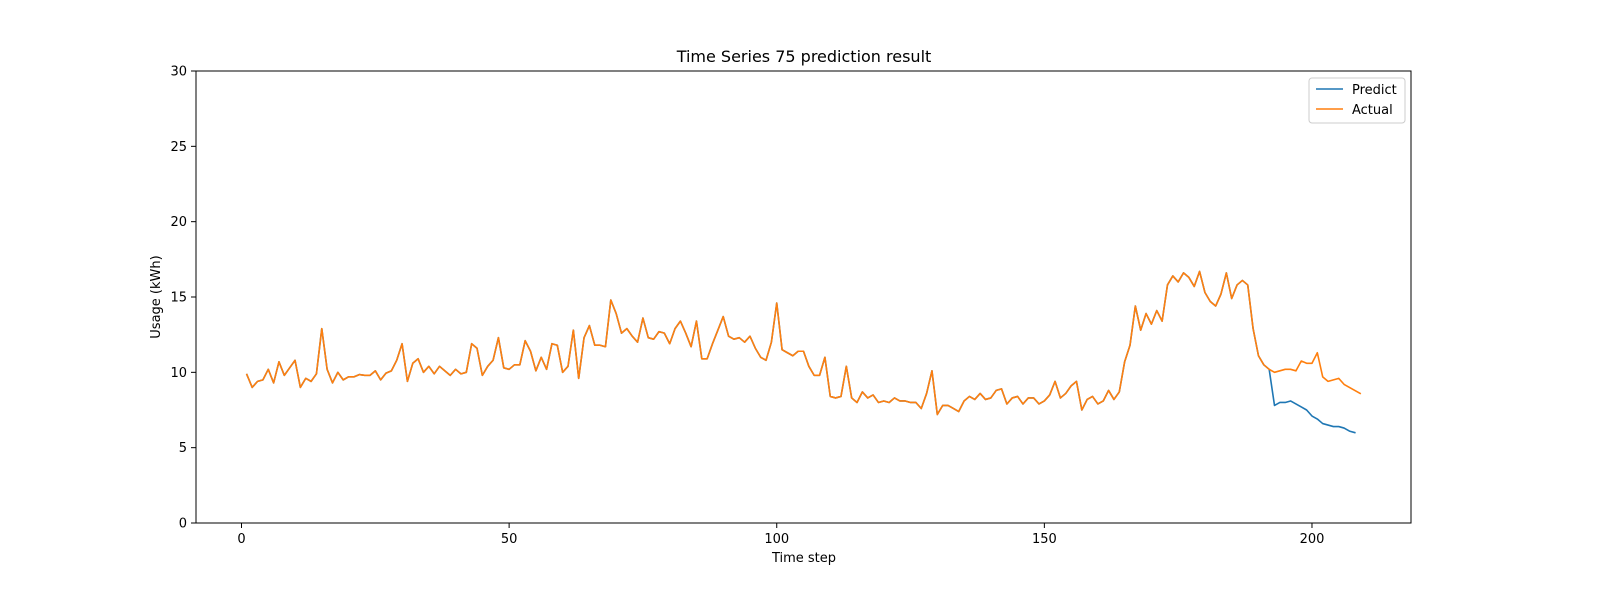 The height and width of the screenshot is (600, 1600). What do you see at coordinates (178, 373) in the screenshot?
I see `y-tick-label: 10` at bounding box center [178, 373].